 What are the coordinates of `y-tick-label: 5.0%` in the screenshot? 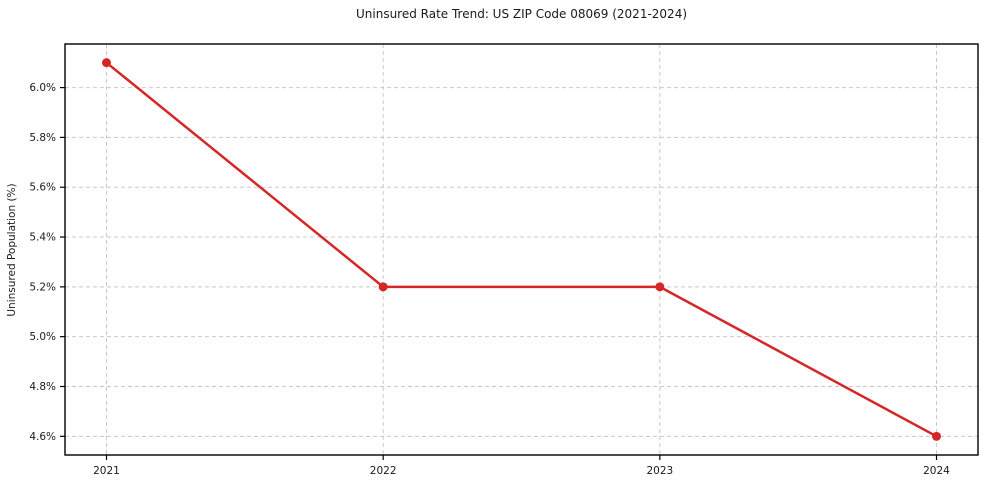 It's located at (42, 337).